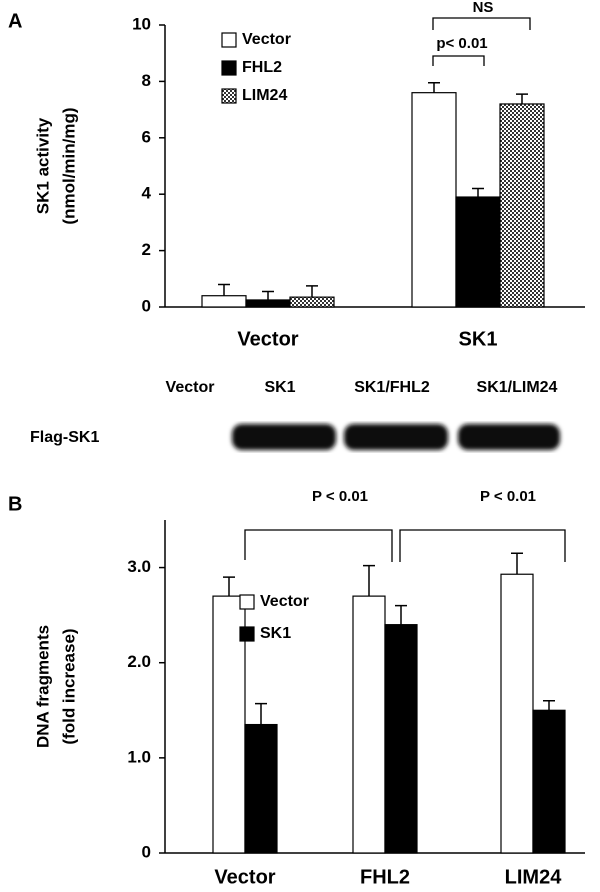  Describe the element at coordinates (15, 504) in the screenshot. I see `panel-label: B` at that location.